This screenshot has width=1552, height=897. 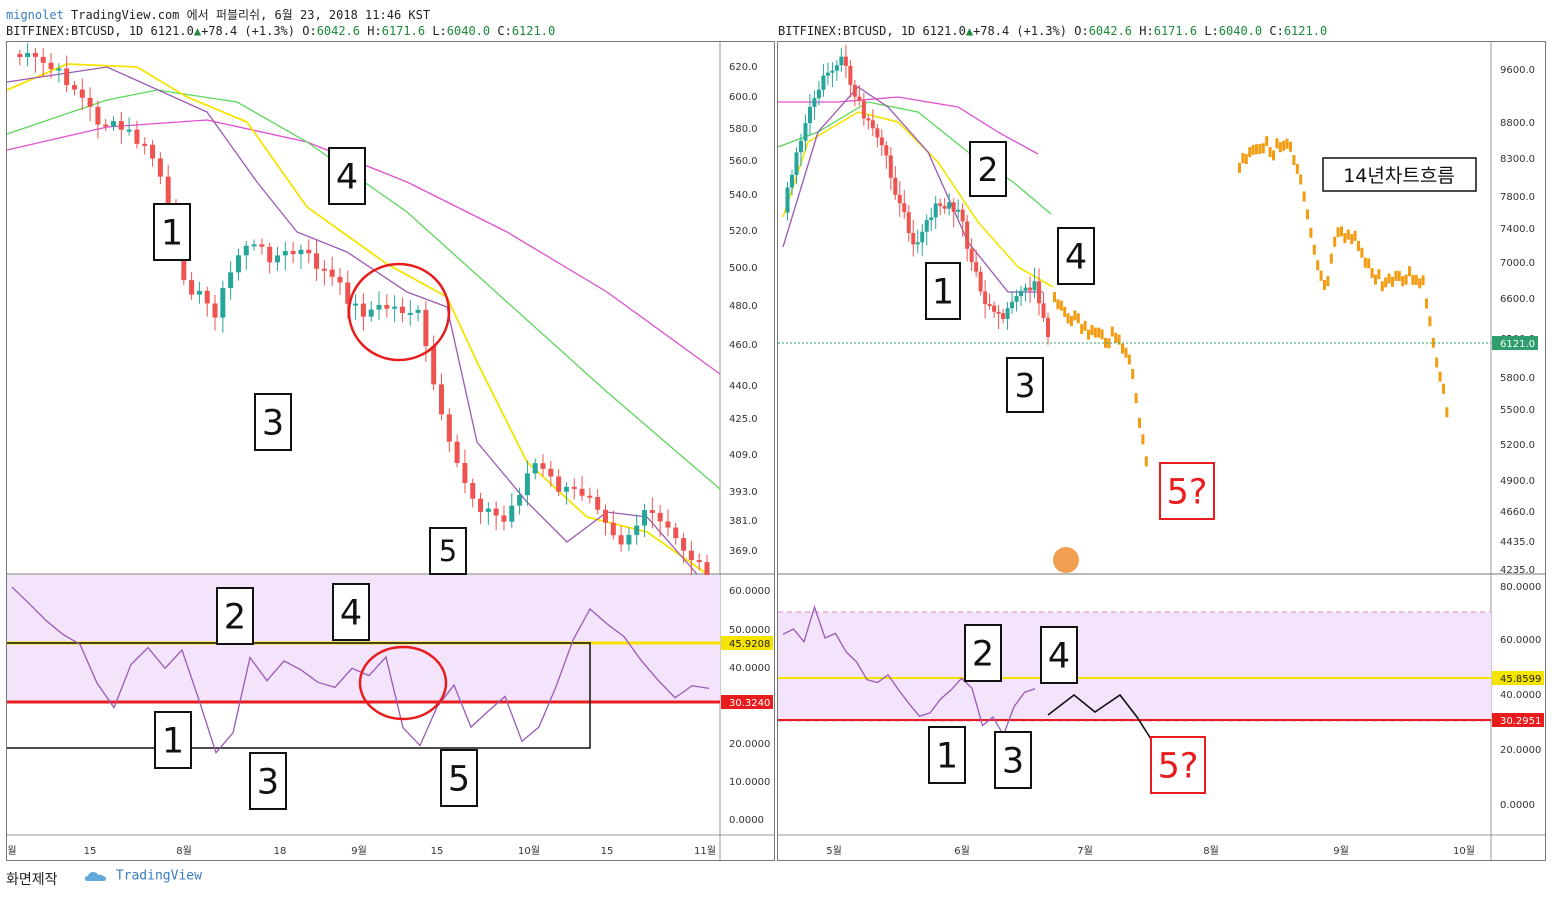 What do you see at coordinates (533, 31) in the screenshot?
I see `ohlc-close-left: 6121.0` at bounding box center [533, 31].